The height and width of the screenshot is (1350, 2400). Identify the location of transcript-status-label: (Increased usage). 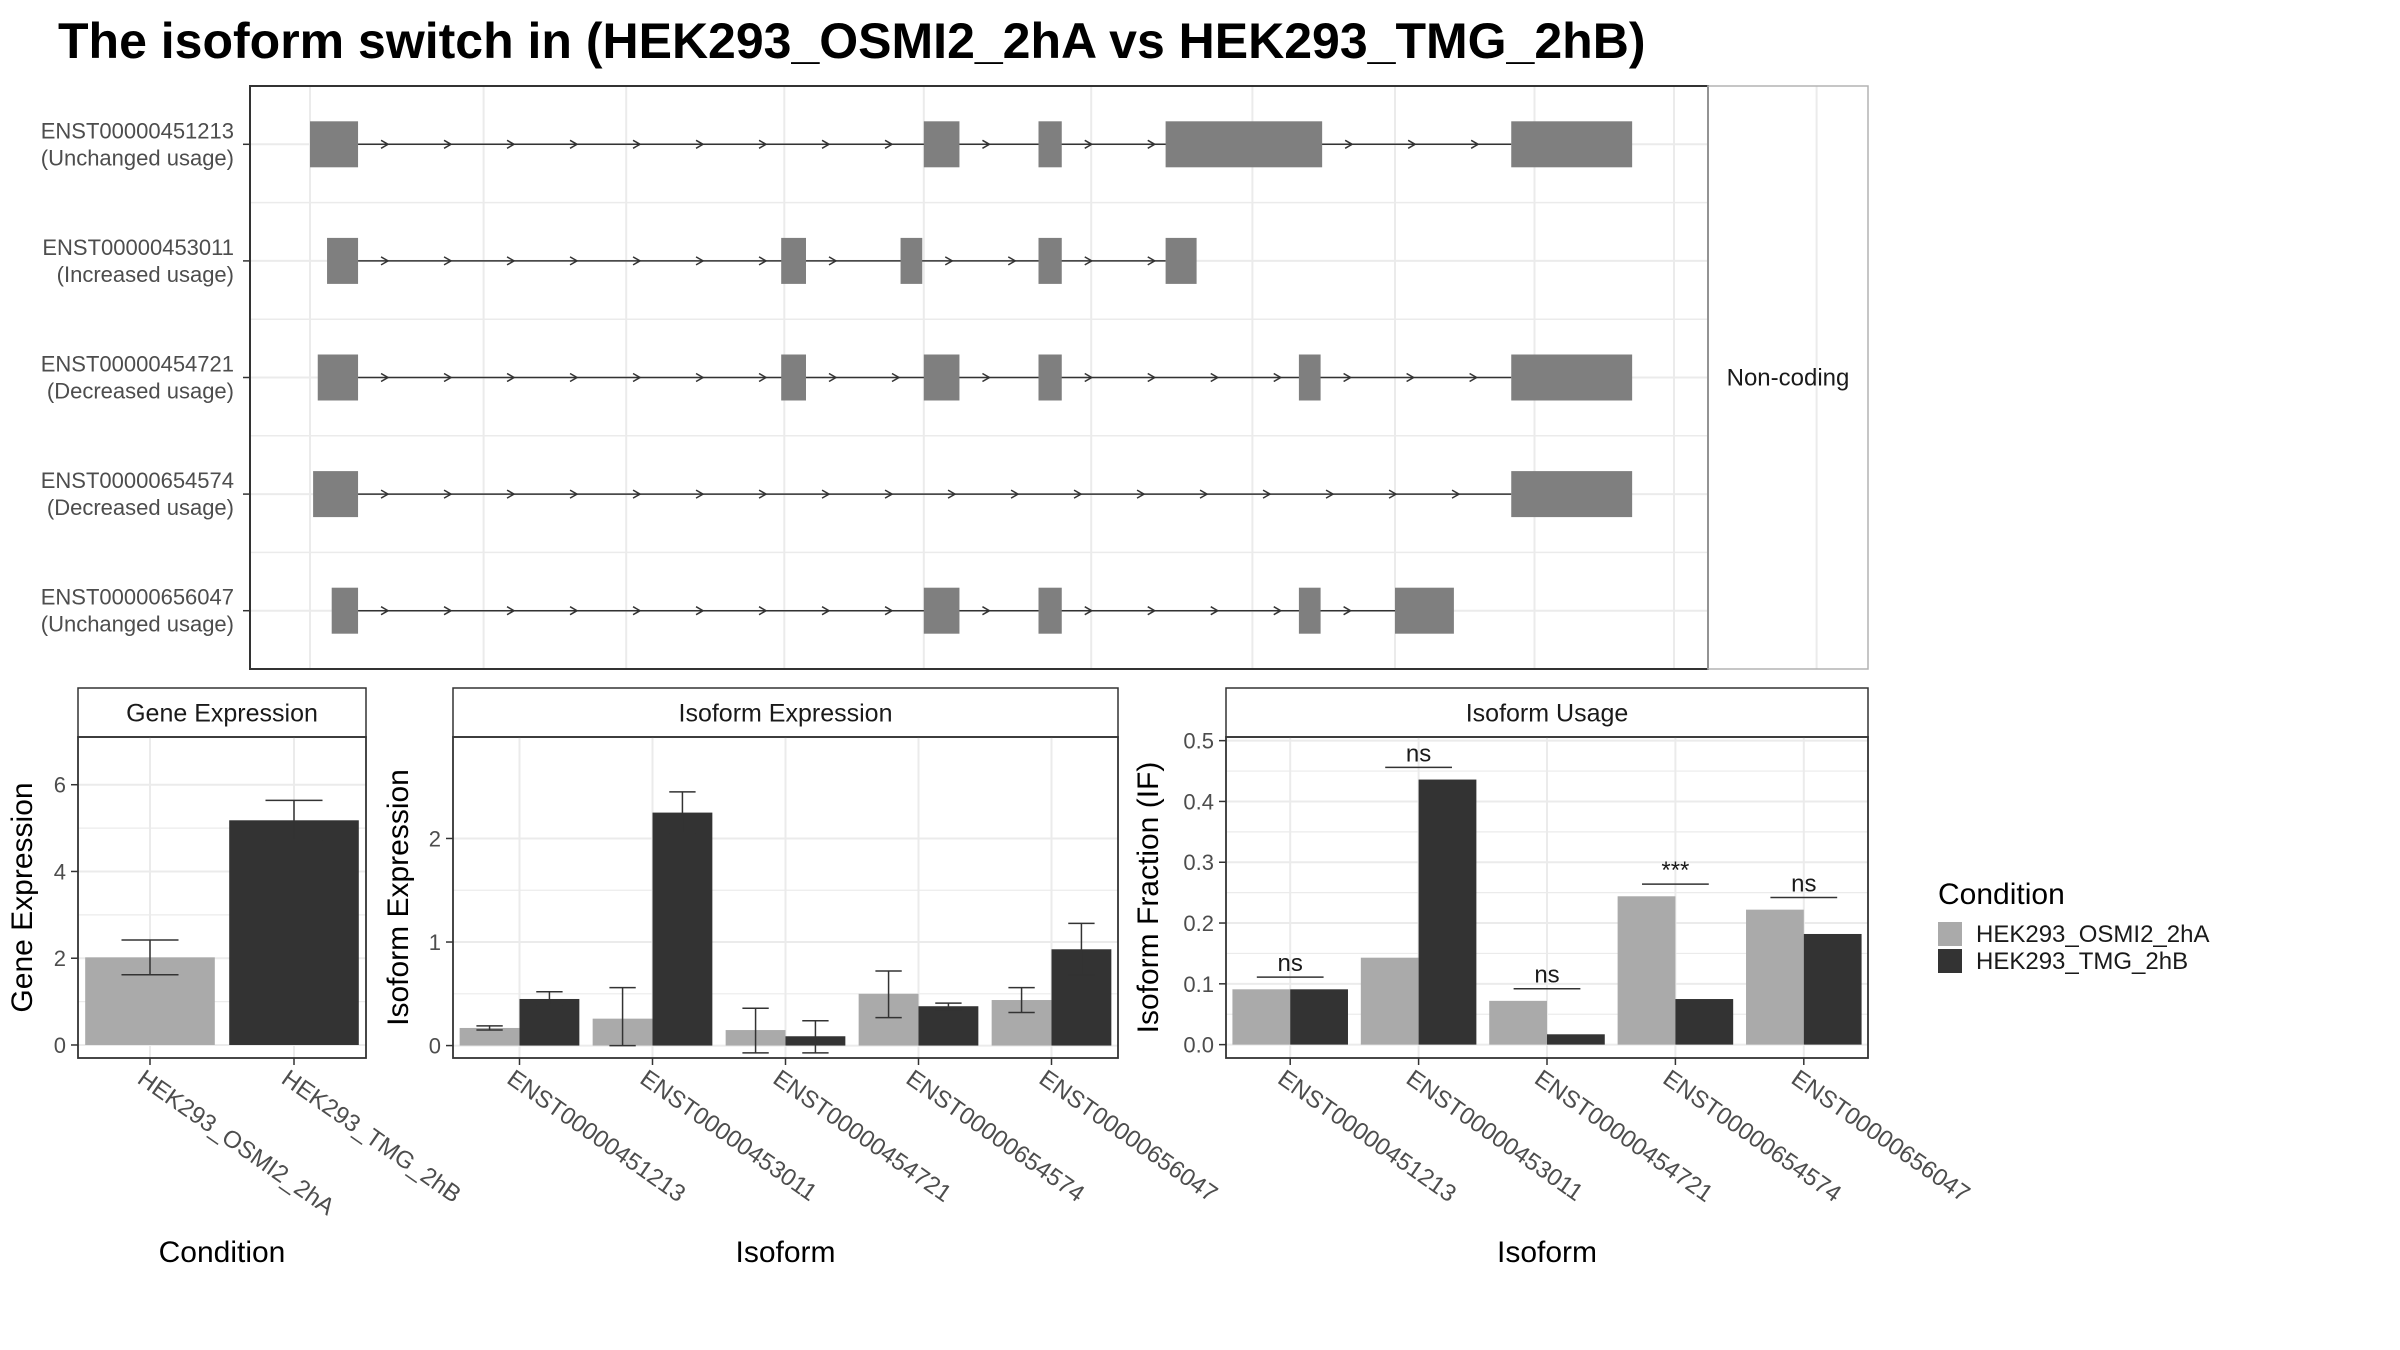
(145, 274).